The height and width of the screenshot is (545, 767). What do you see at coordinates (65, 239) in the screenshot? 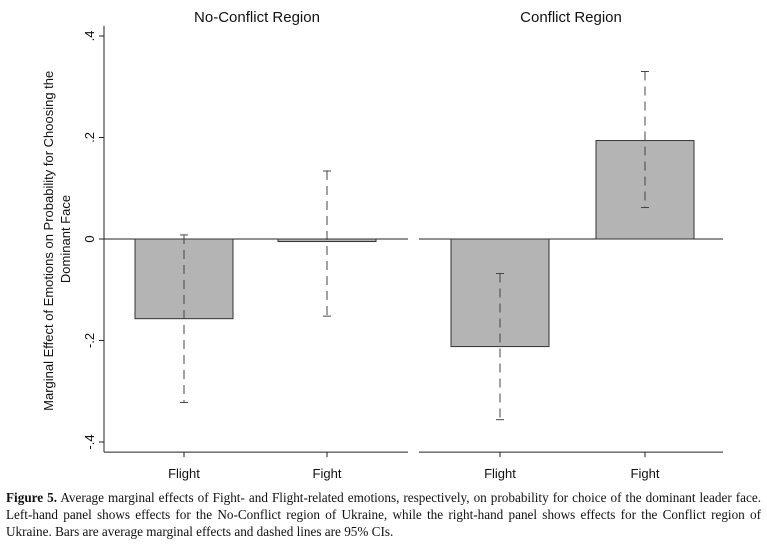
I see `y-axis-label-line2: Dominant Face` at bounding box center [65, 239].